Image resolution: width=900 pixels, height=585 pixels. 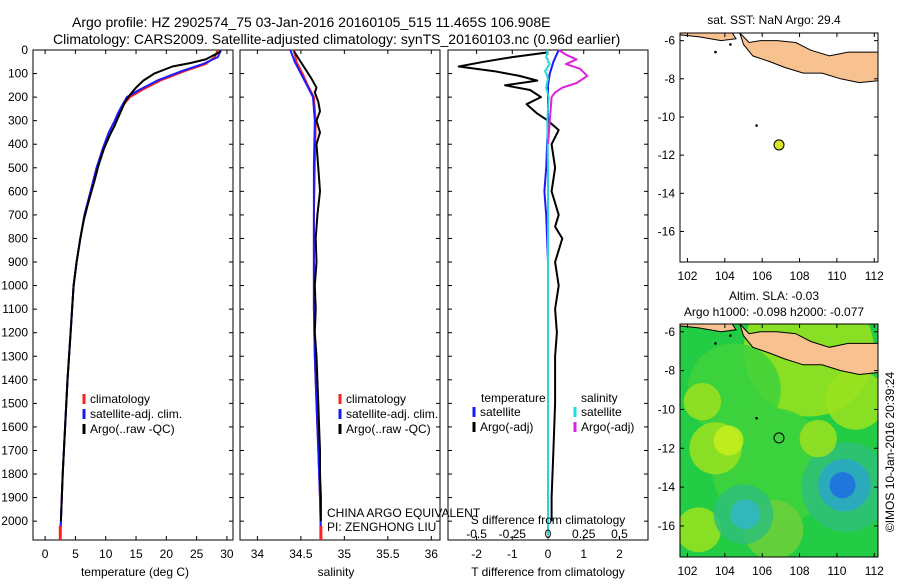 I want to click on sla-title-1: Altim. SLA: -0.03, so click(x=774, y=296).